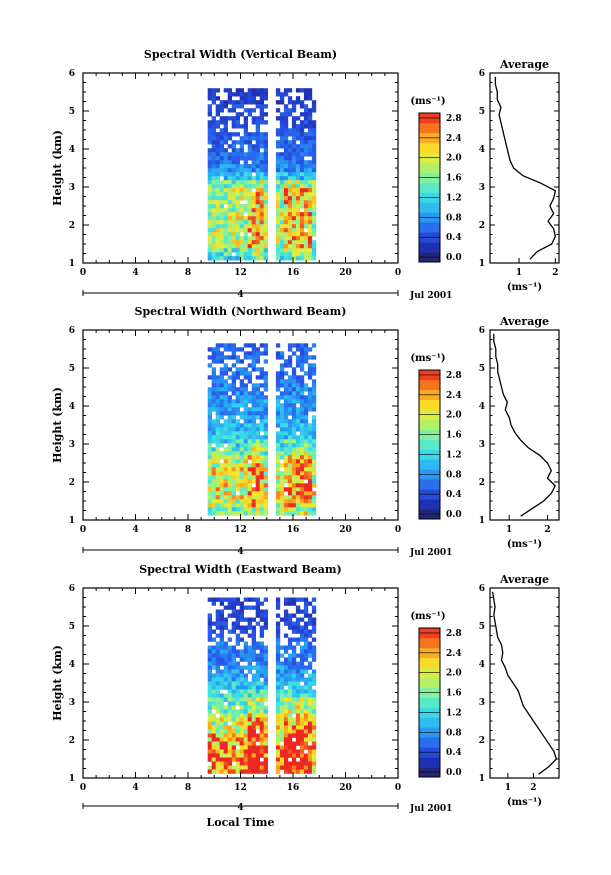 The image size is (611, 875). Describe the element at coordinates (454, 396) in the screenshot. I see `colorbar-tick-label: 2.4` at that location.